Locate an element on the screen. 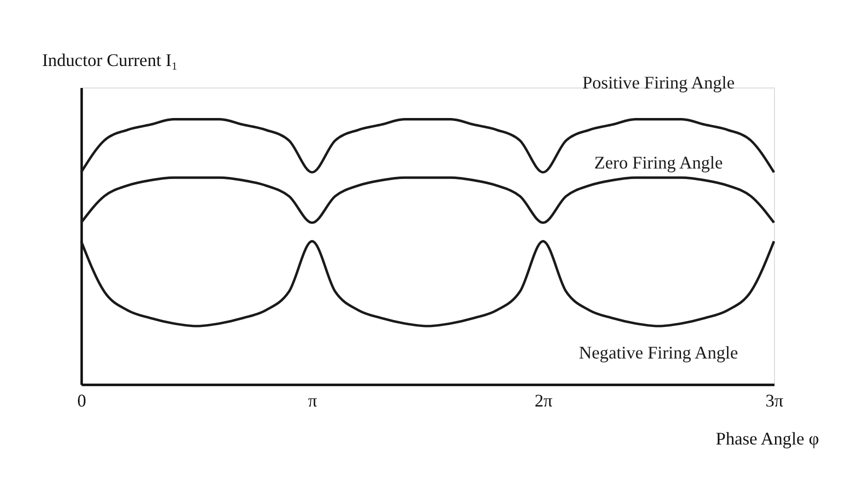 The width and height of the screenshot is (868, 477). series-label: Zero Firing Angle is located at coordinates (658, 162).